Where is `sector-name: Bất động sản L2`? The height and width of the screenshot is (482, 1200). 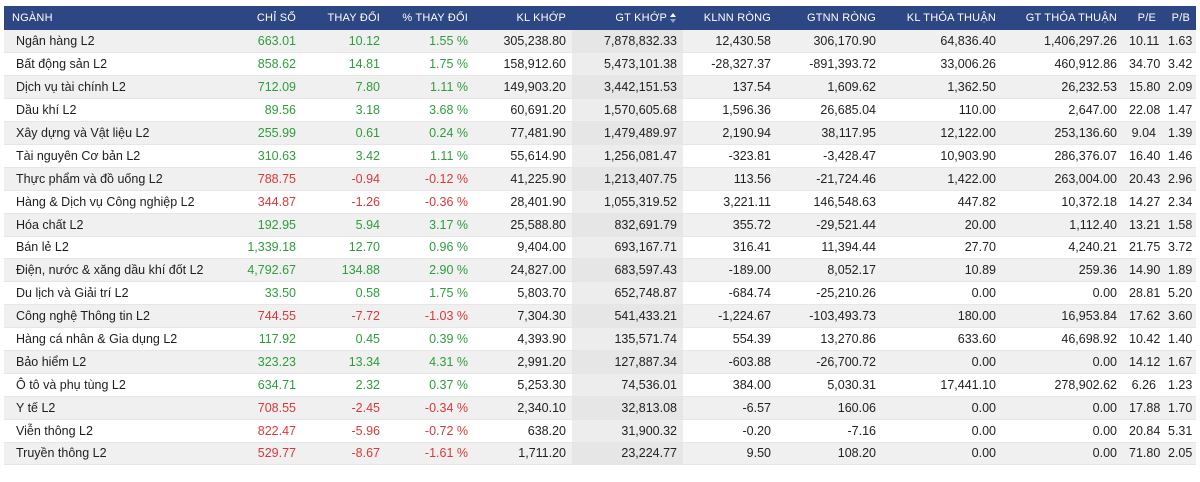 sector-name: Bất động sản L2 is located at coordinates (120, 64).